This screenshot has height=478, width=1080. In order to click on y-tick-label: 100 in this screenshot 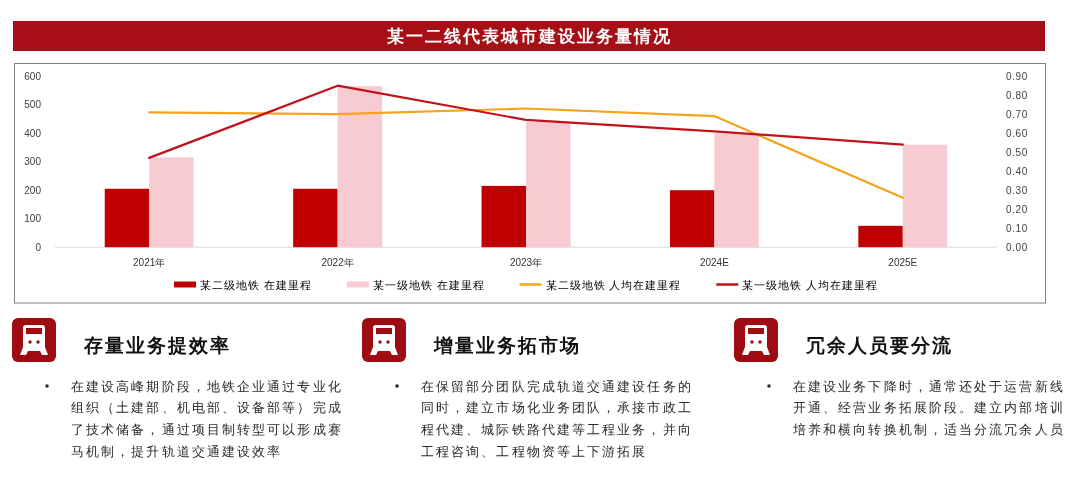, I will do `click(33, 219)`.